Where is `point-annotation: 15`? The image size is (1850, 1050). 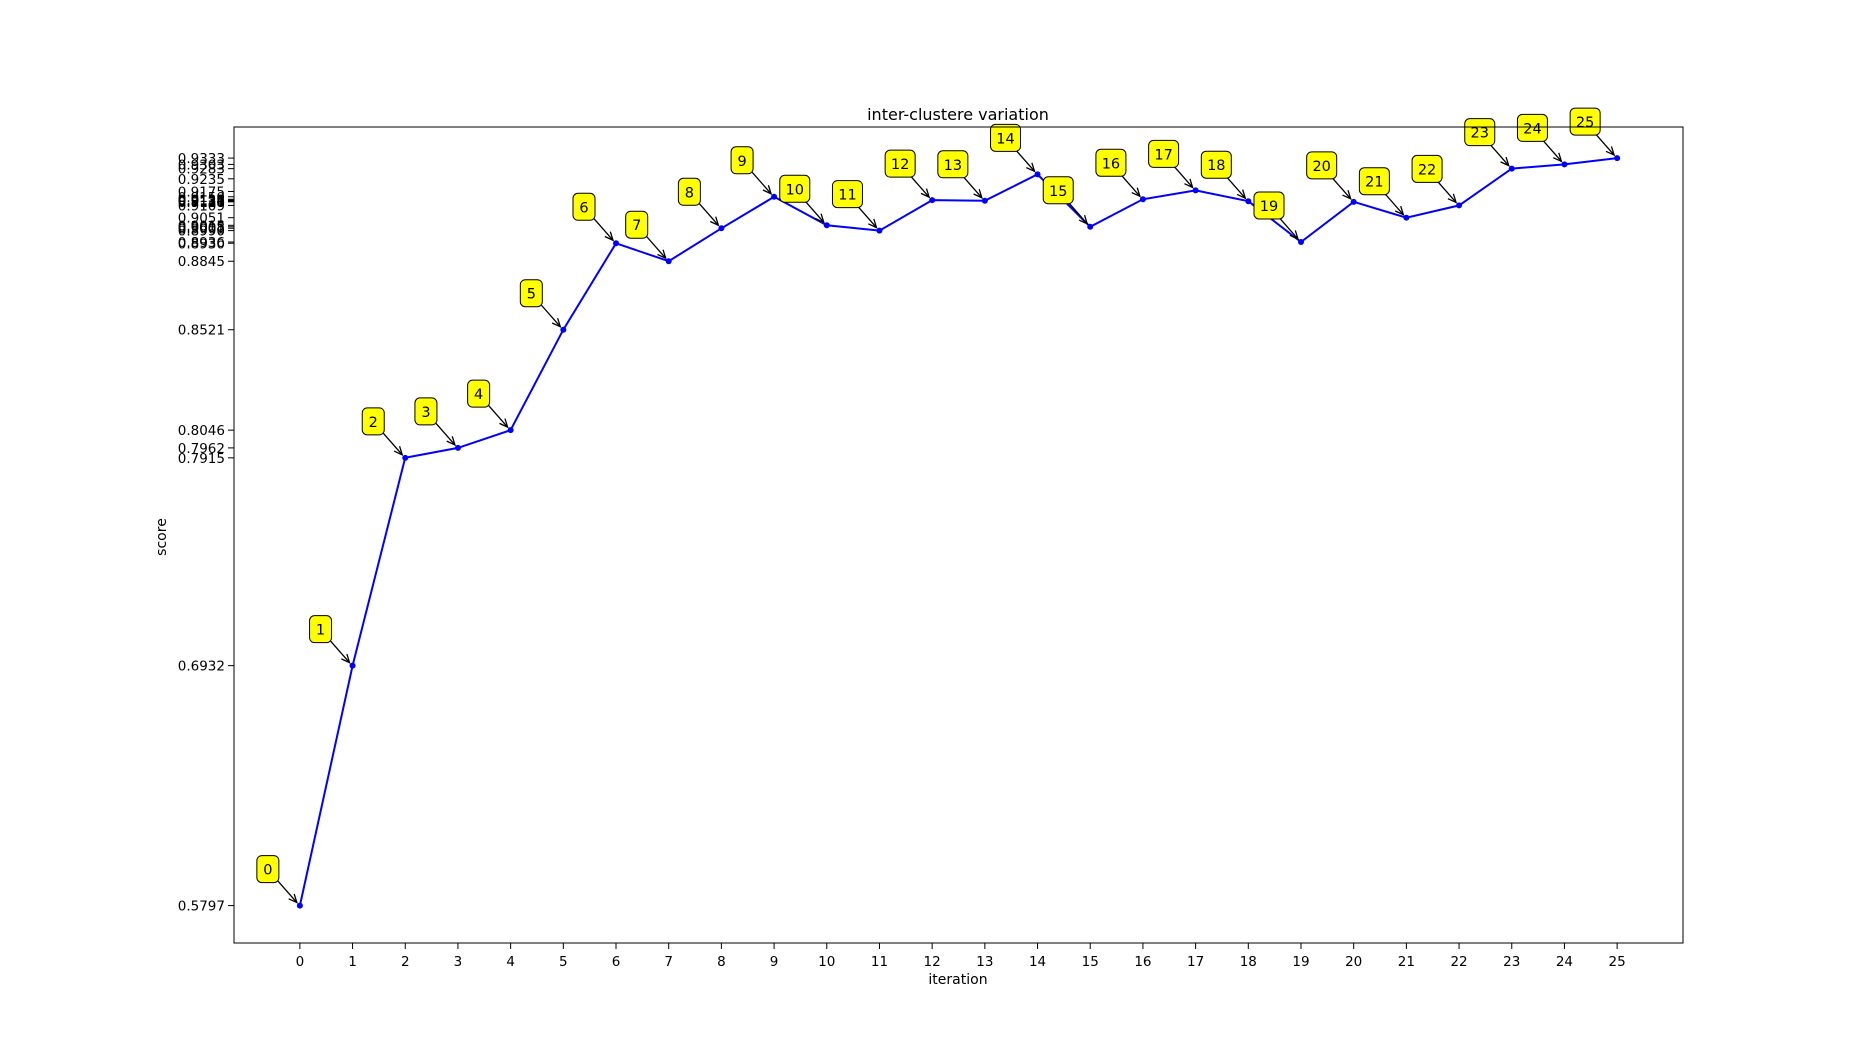
point-annotation: 15 is located at coordinates (1065, 200).